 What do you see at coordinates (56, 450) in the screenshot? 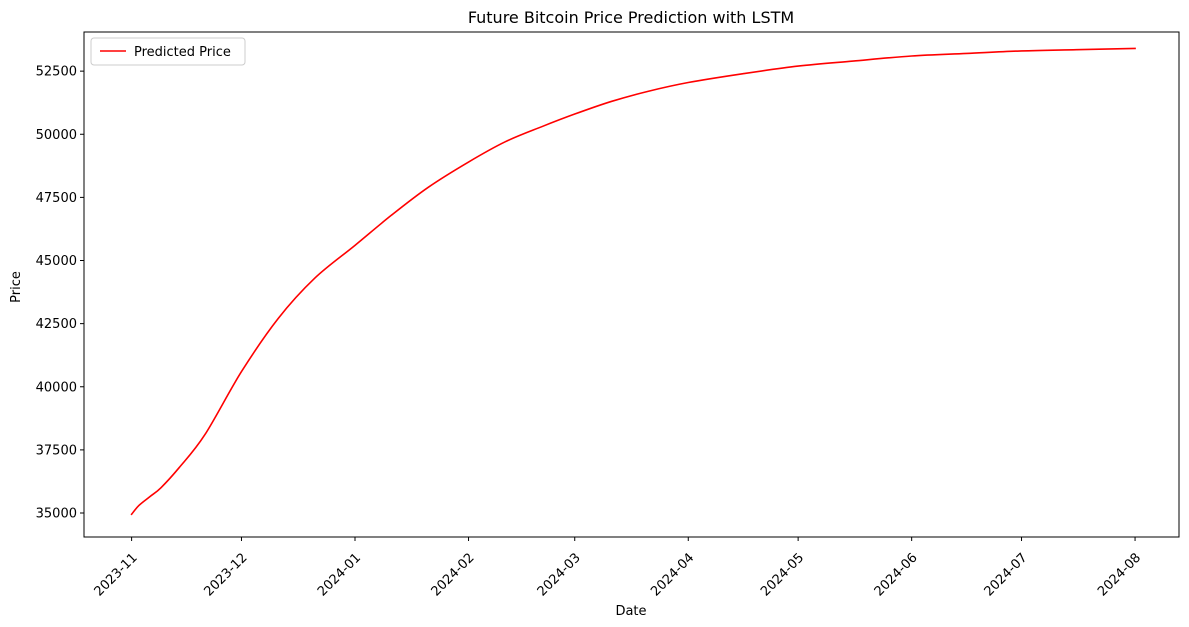
I see `y-tick-label: 37500` at bounding box center [56, 450].